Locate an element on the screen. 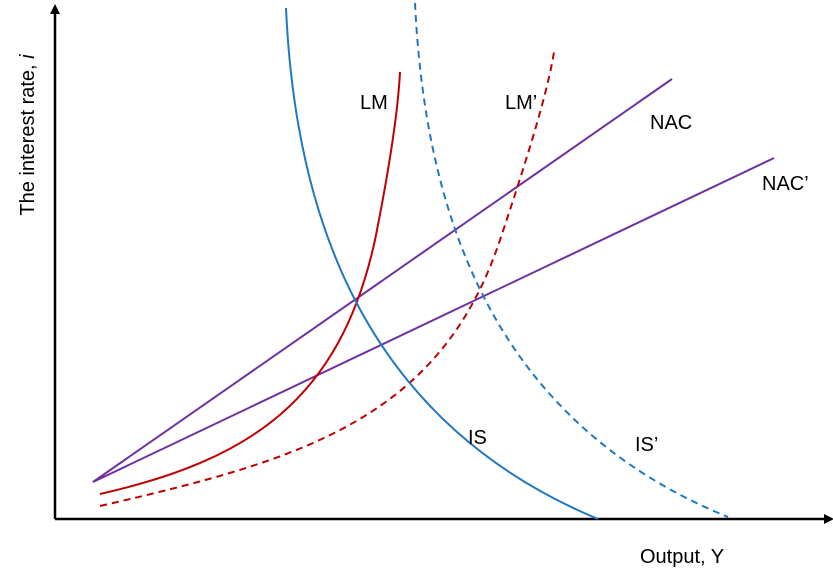 This screenshot has height=573, width=833. y-axis-title-text: The interest rate, is located at coordinates (28, 137).